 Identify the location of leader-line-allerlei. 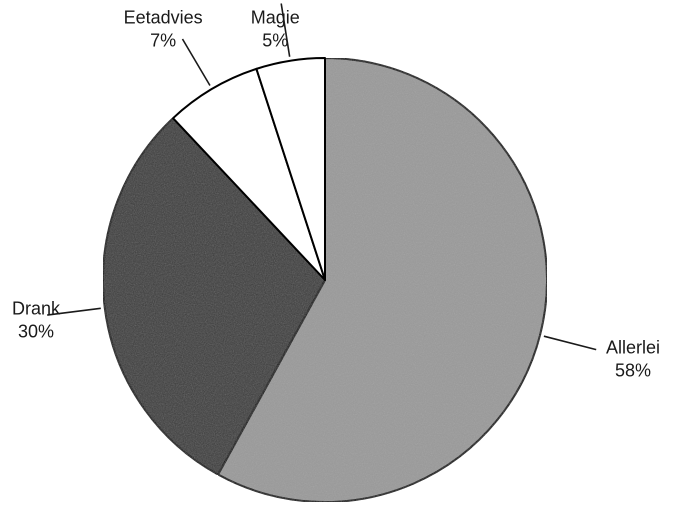
(570, 343).